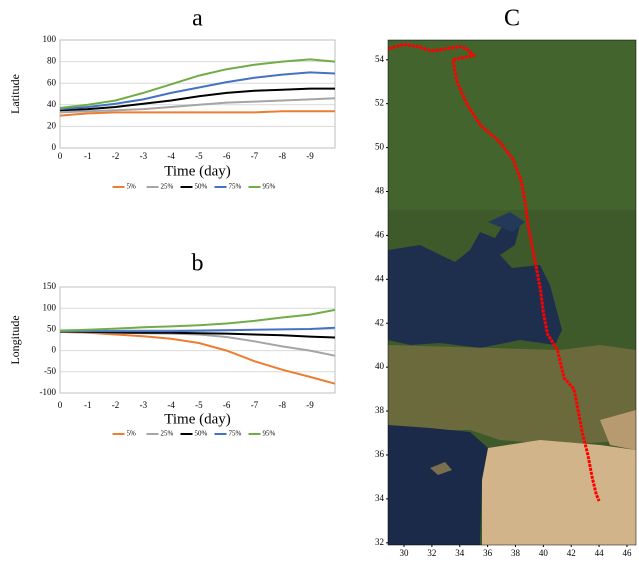 The height and width of the screenshot is (563, 639). What do you see at coordinates (506, 222) in the screenshot?
I see `azov-sea` at bounding box center [506, 222].